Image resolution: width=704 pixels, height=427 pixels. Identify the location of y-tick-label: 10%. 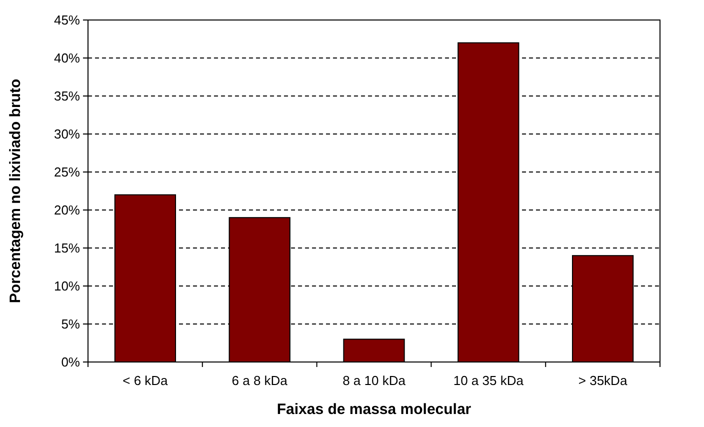
(67, 286).